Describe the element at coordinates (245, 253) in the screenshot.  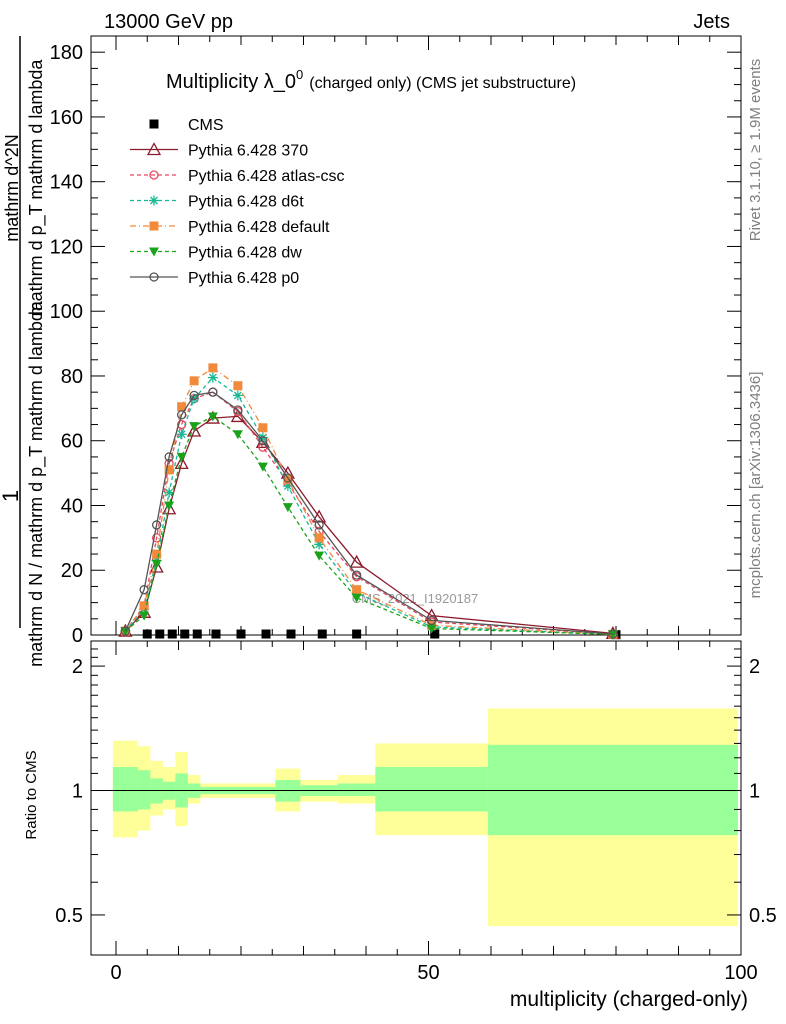
I see `legend-label: Pythia 6.428 dw` at that location.